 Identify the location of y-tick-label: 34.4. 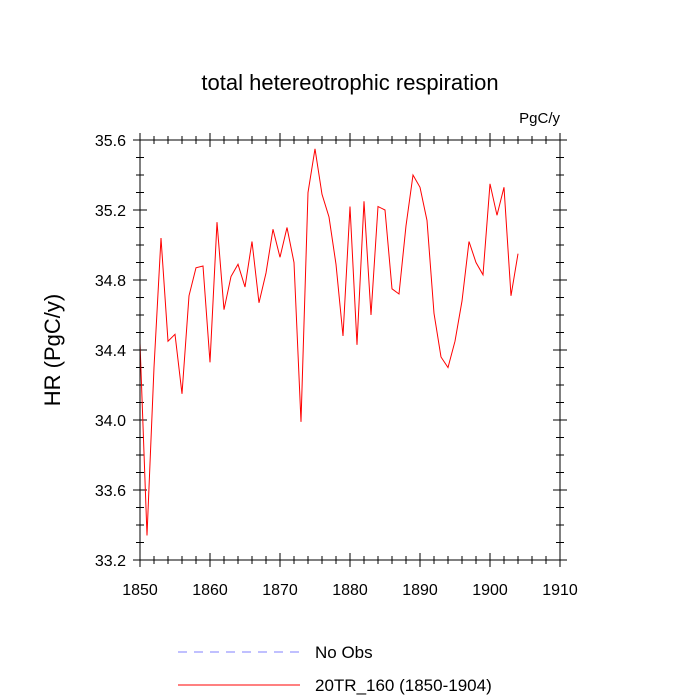
(110, 351).